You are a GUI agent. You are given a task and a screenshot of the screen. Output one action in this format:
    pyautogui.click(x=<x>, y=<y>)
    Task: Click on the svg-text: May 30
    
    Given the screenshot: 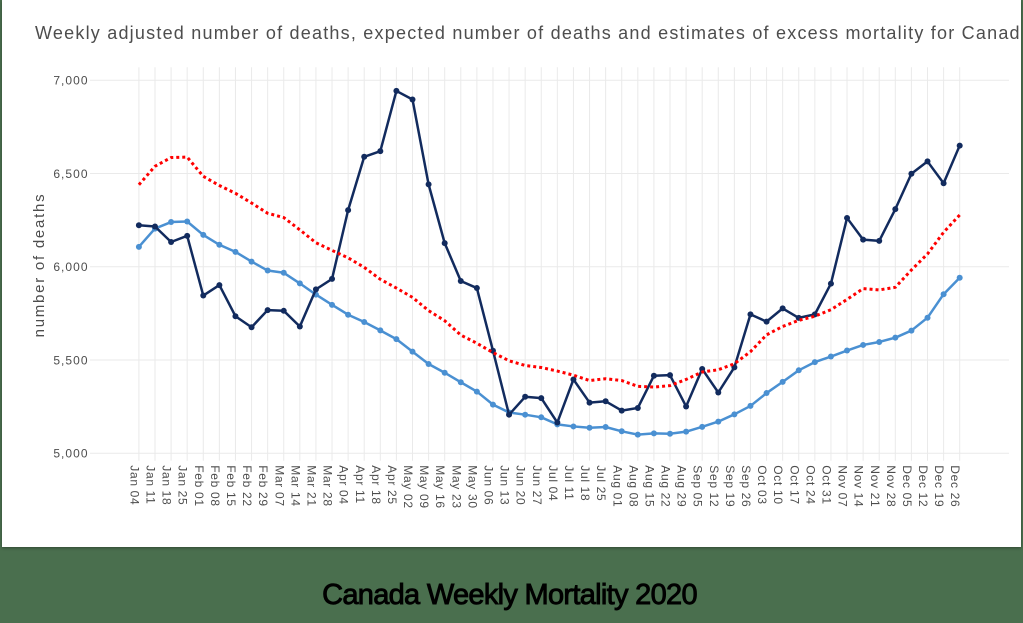 What is the action you would take?
    pyautogui.click(x=472, y=486)
    